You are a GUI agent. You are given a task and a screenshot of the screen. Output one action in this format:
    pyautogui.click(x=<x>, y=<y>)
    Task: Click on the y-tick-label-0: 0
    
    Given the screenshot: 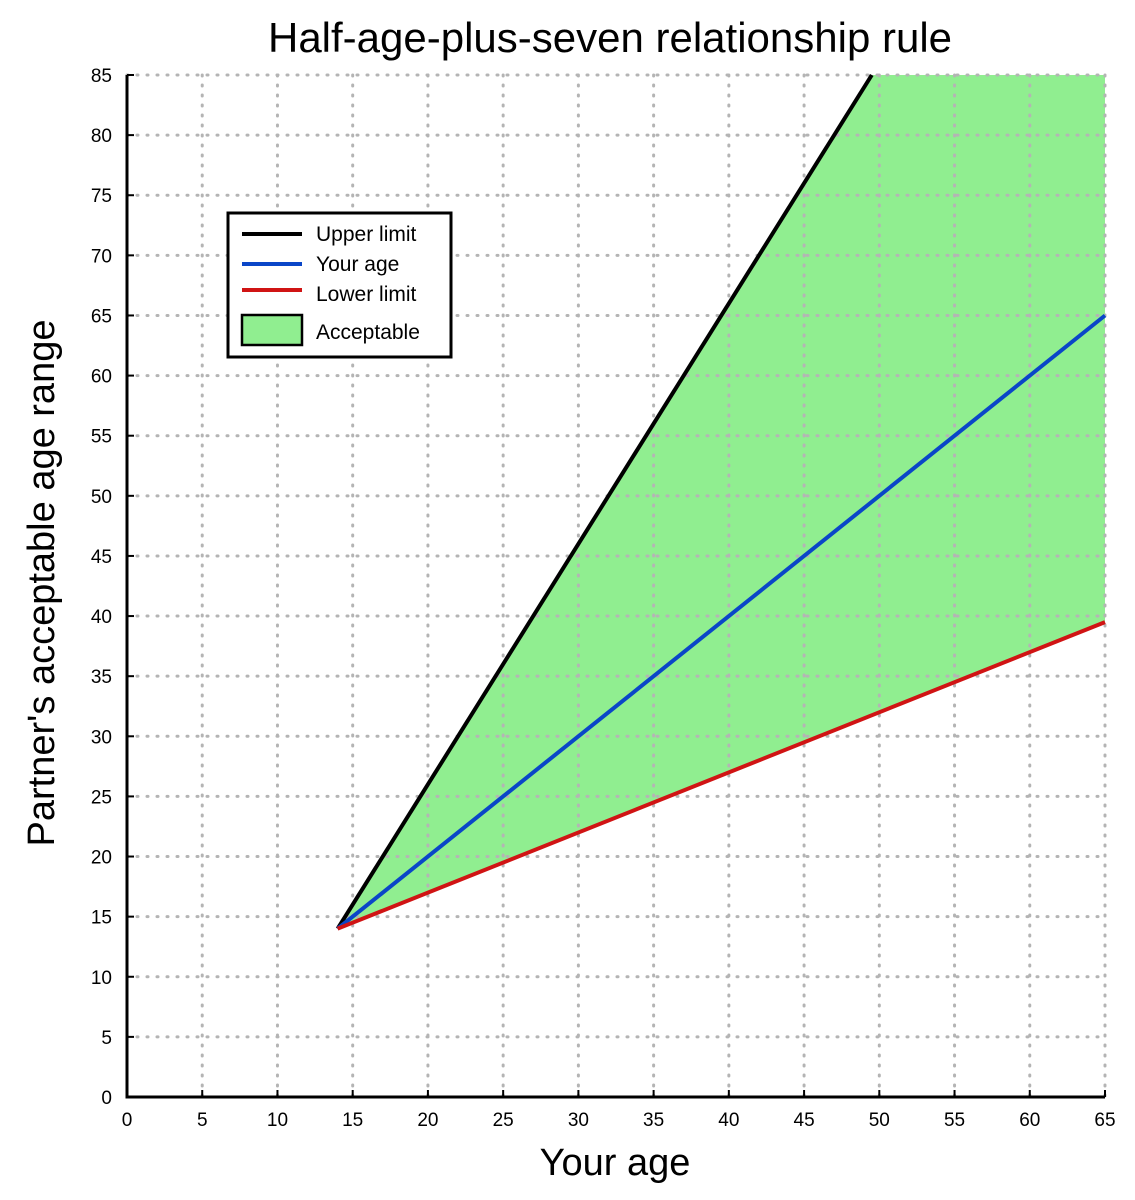 What is the action you would take?
    pyautogui.click(x=106, y=1098)
    